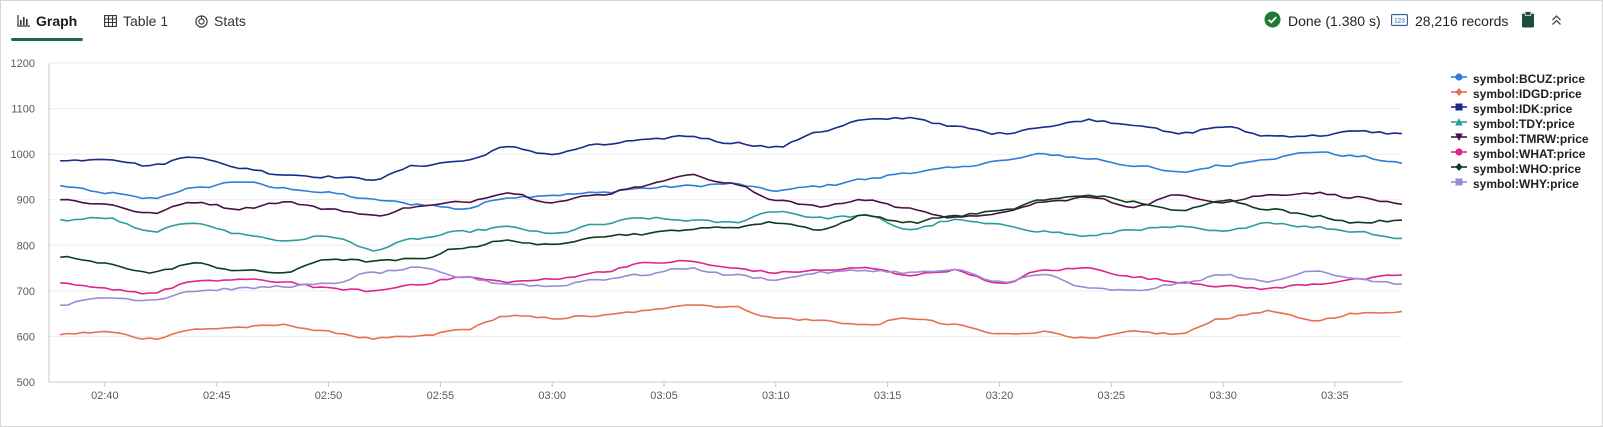  What do you see at coordinates (23, 21) in the screenshot?
I see `bar-chart-icon` at bounding box center [23, 21].